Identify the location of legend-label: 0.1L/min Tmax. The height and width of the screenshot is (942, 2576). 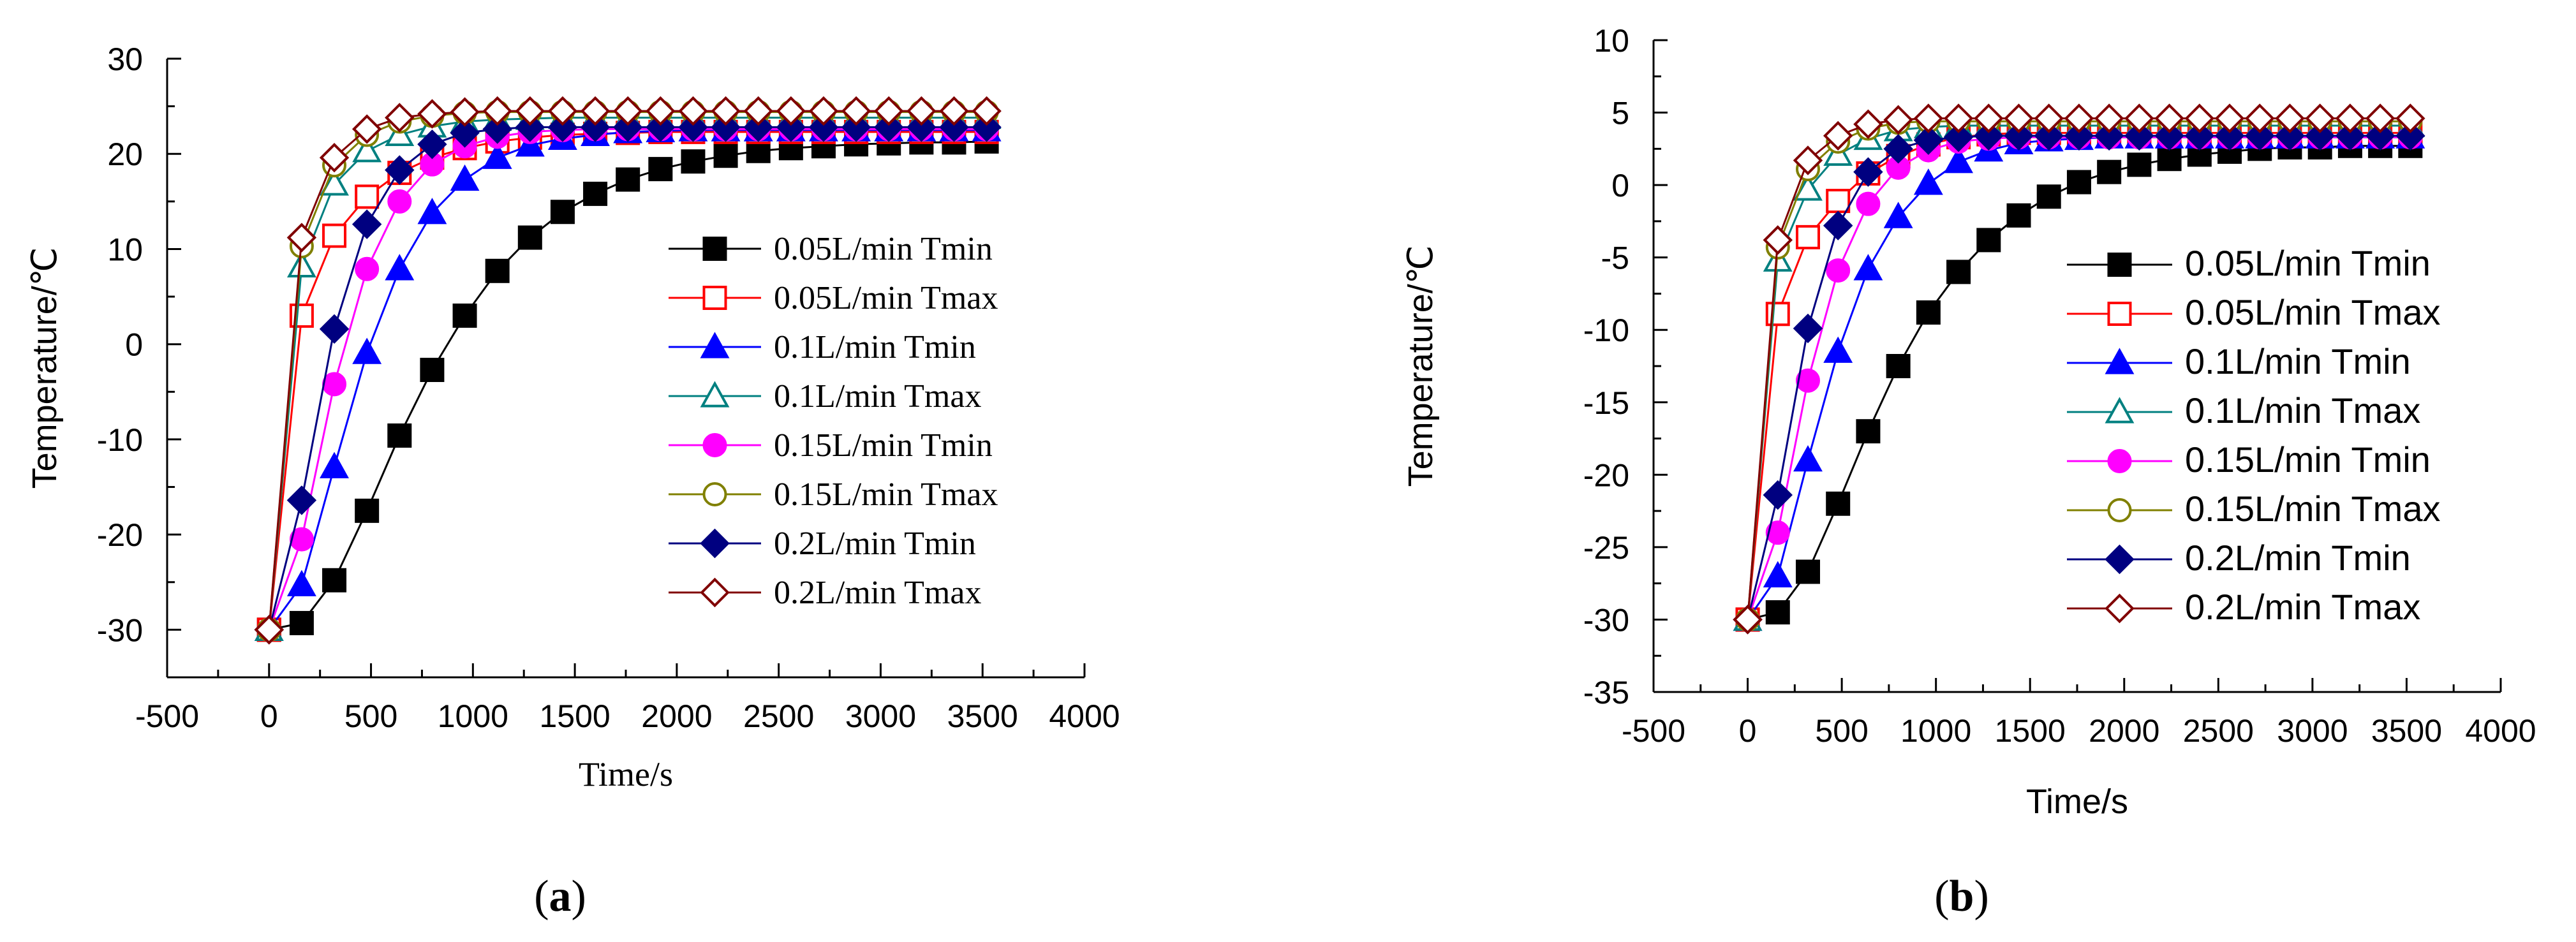
(877, 396).